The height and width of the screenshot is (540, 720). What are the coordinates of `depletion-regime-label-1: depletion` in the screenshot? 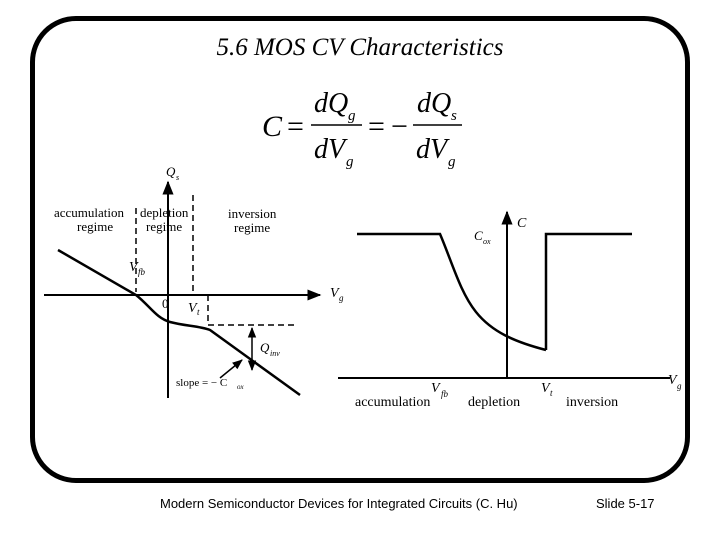 It's located at (164, 212).